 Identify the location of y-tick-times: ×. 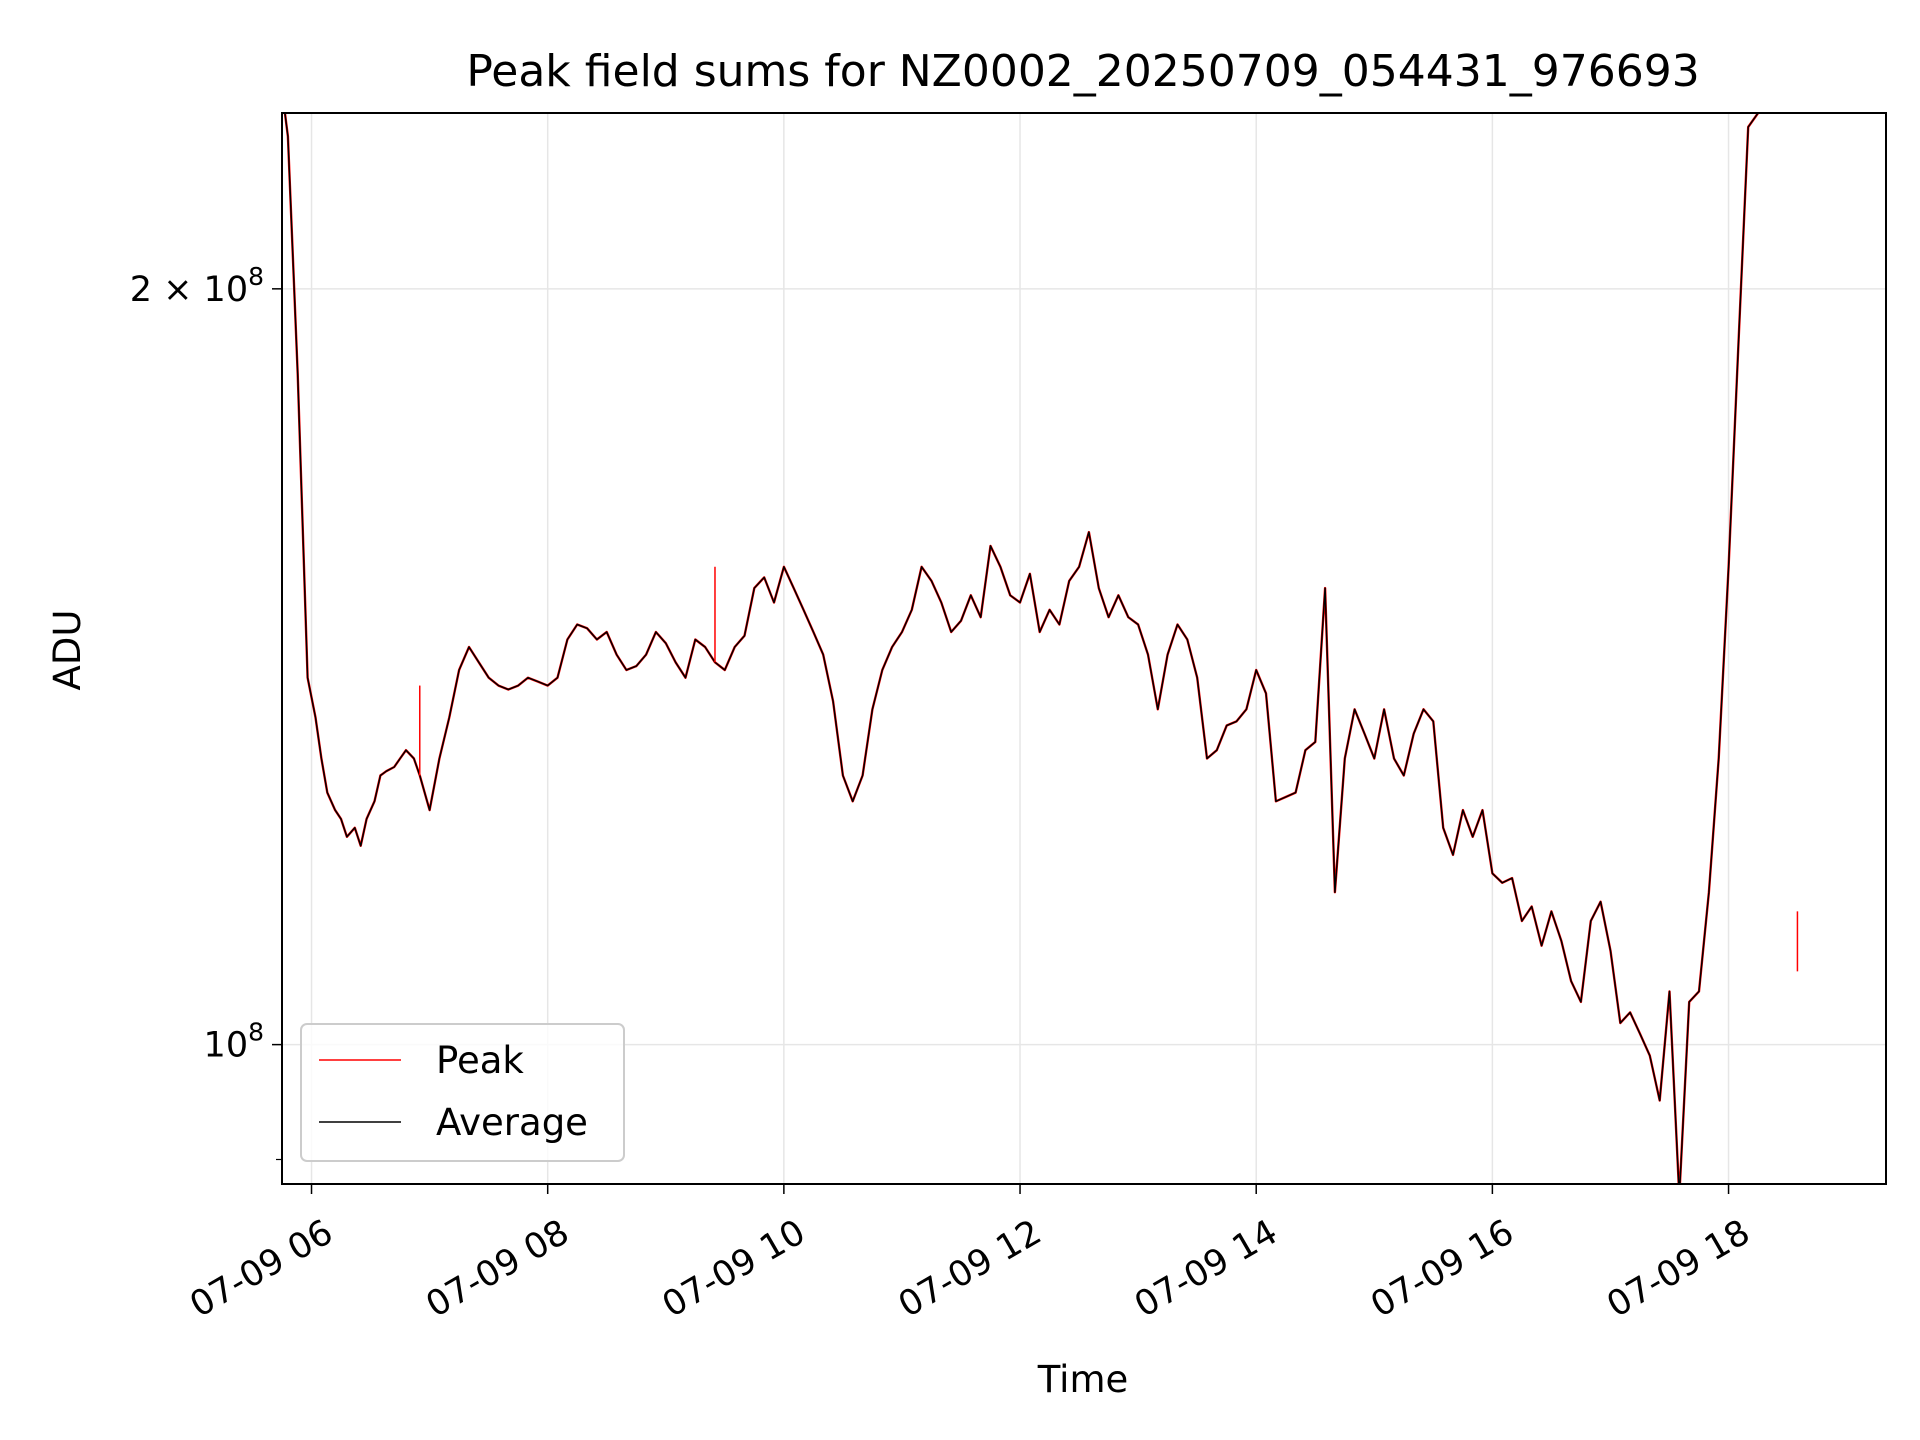
(178, 290).